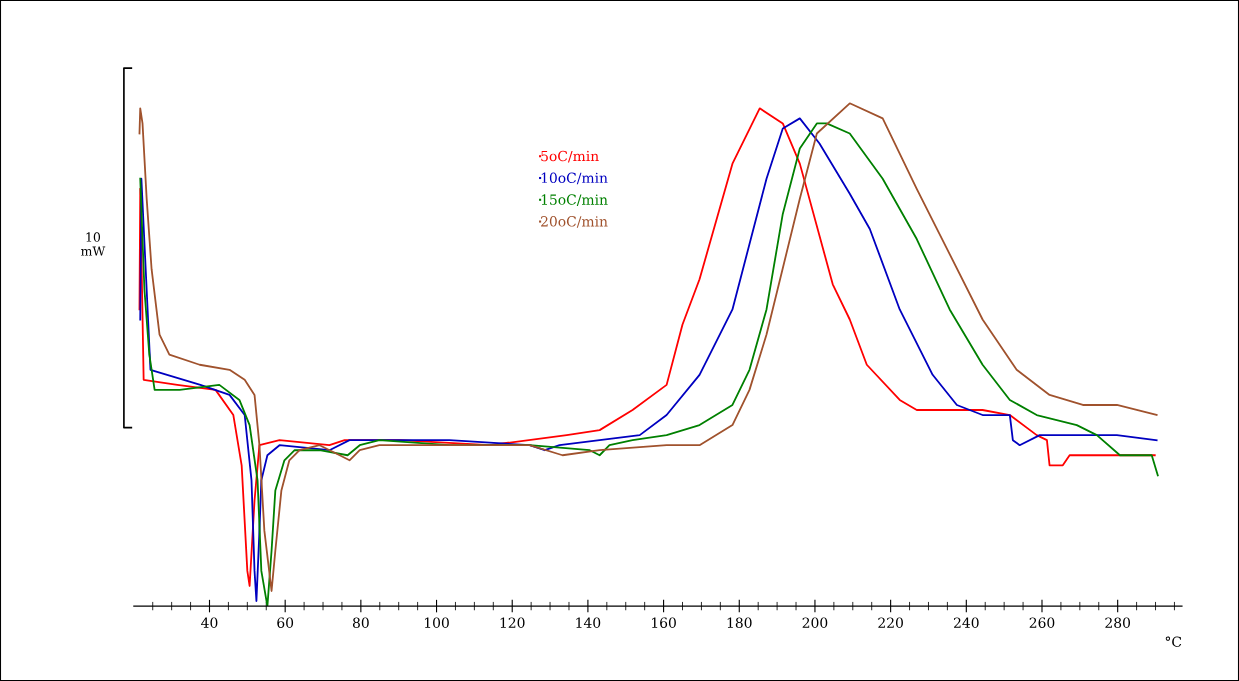 This screenshot has height=681, width=1239. Describe the element at coordinates (209, 622) in the screenshot. I see `x-tick-label: 40` at that location.